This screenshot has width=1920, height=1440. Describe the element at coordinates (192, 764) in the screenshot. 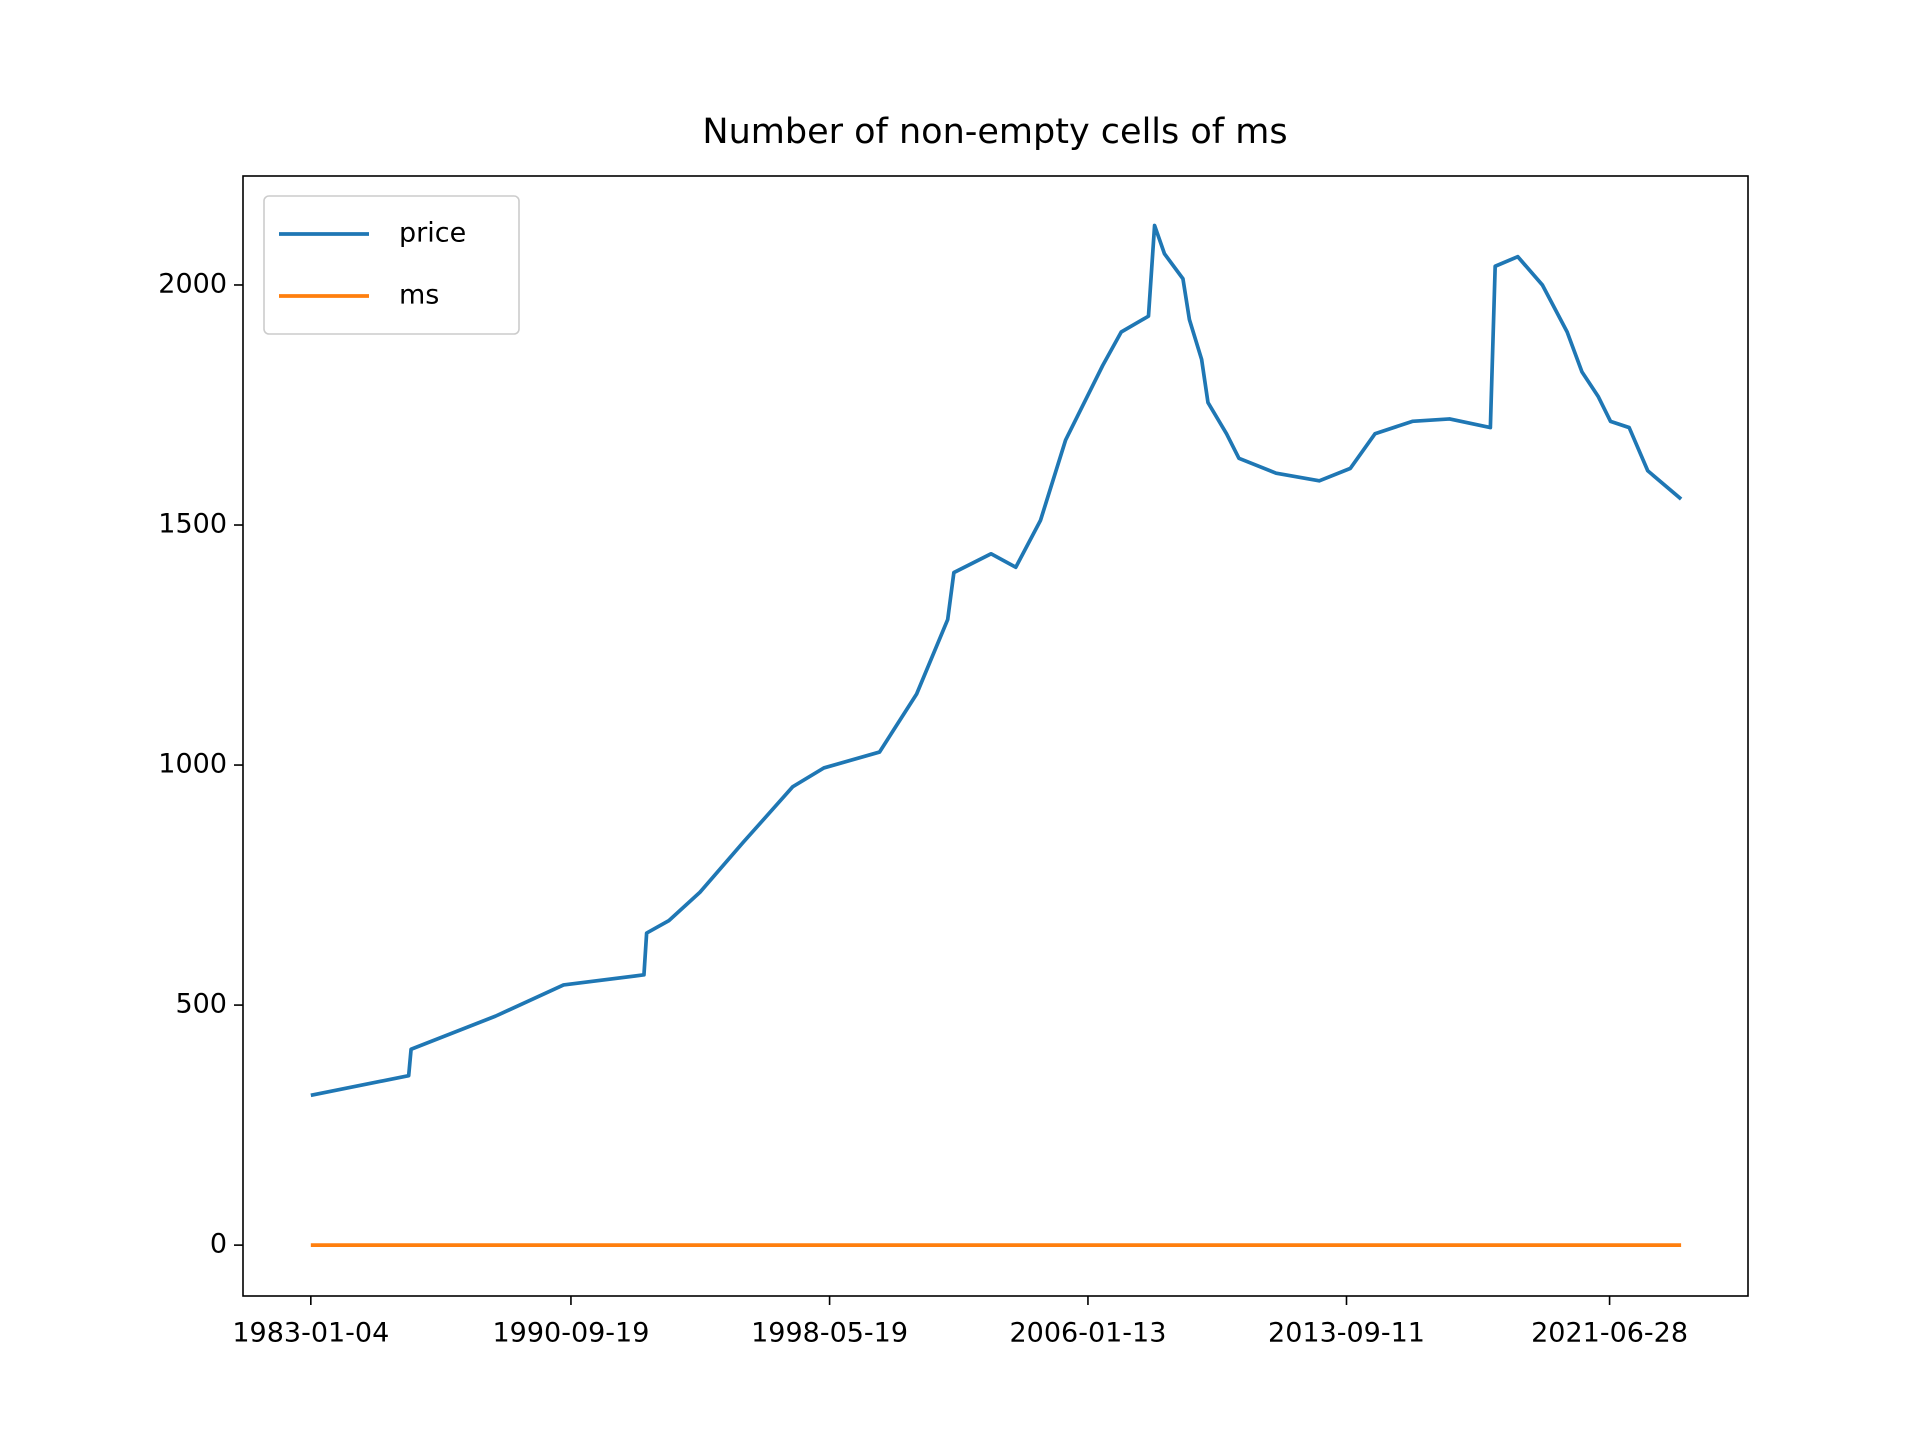

I see `y-tick-label: 1000` at that location.